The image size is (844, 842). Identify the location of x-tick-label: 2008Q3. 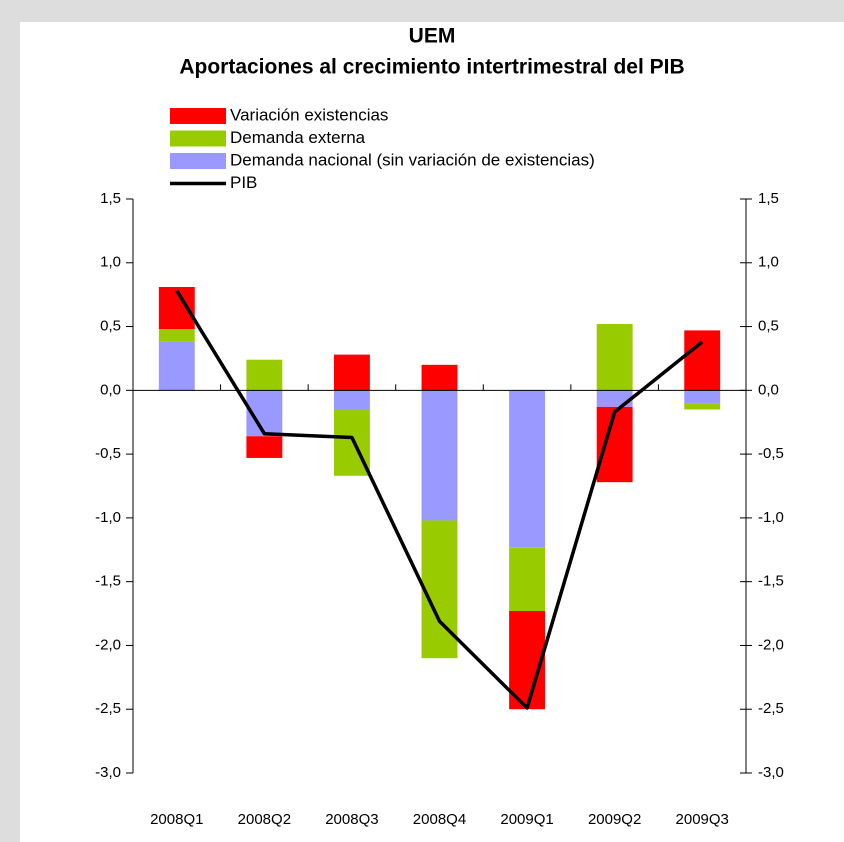
(351, 819).